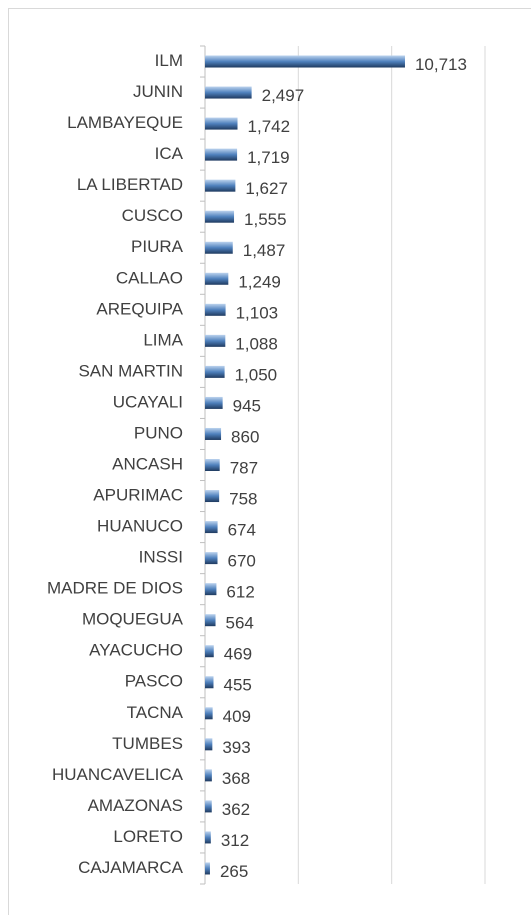 This screenshot has width=531, height=915. Describe the element at coordinates (148, 401) in the screenshot. I see `y-tick-label: UCAYALI` at that location.